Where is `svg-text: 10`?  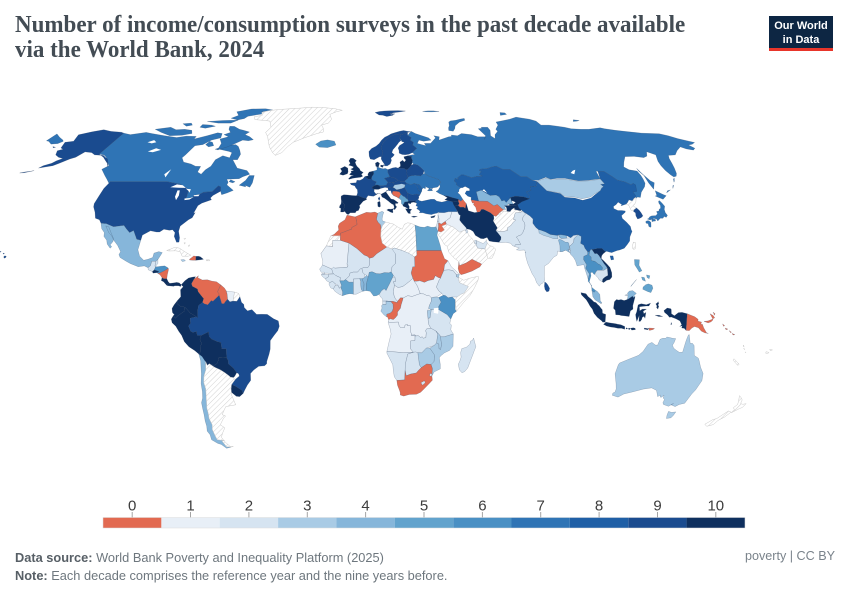 svg-text: 10 is located at coordinates (715, 506).